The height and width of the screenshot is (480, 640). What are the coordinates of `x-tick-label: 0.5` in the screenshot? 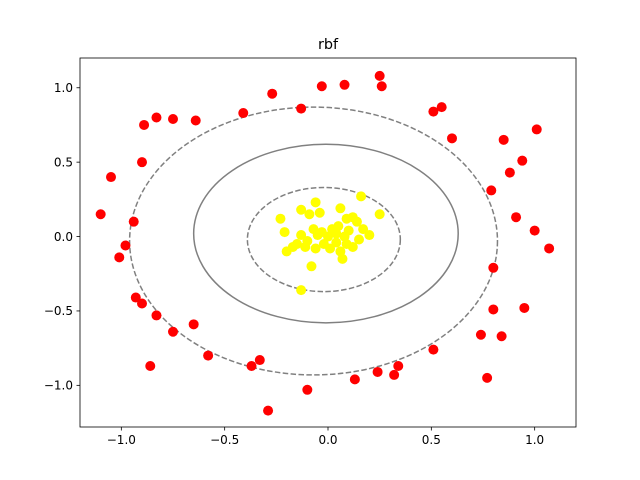 It's located at (431, 440).